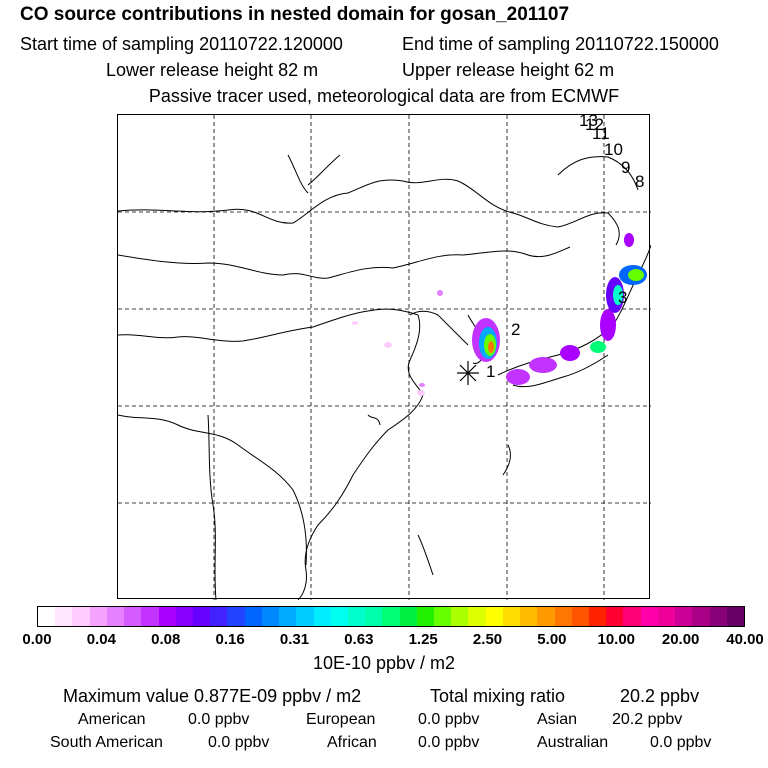 The width and height of the screenshot is (768, 768). What do you see at coordinates (552, 639) in the screenshot?
I see `colorbar-tick-label: 5.00` at bounding box center [552, 639].